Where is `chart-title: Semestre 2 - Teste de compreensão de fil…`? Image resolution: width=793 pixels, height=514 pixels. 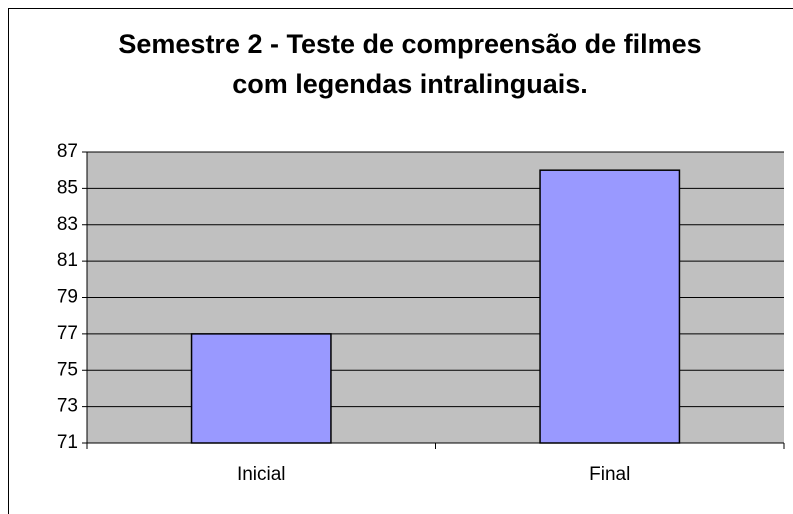
chart-title: Semestre 2 - Teste de compreensão de fil… is located at coordinates (410, 64).